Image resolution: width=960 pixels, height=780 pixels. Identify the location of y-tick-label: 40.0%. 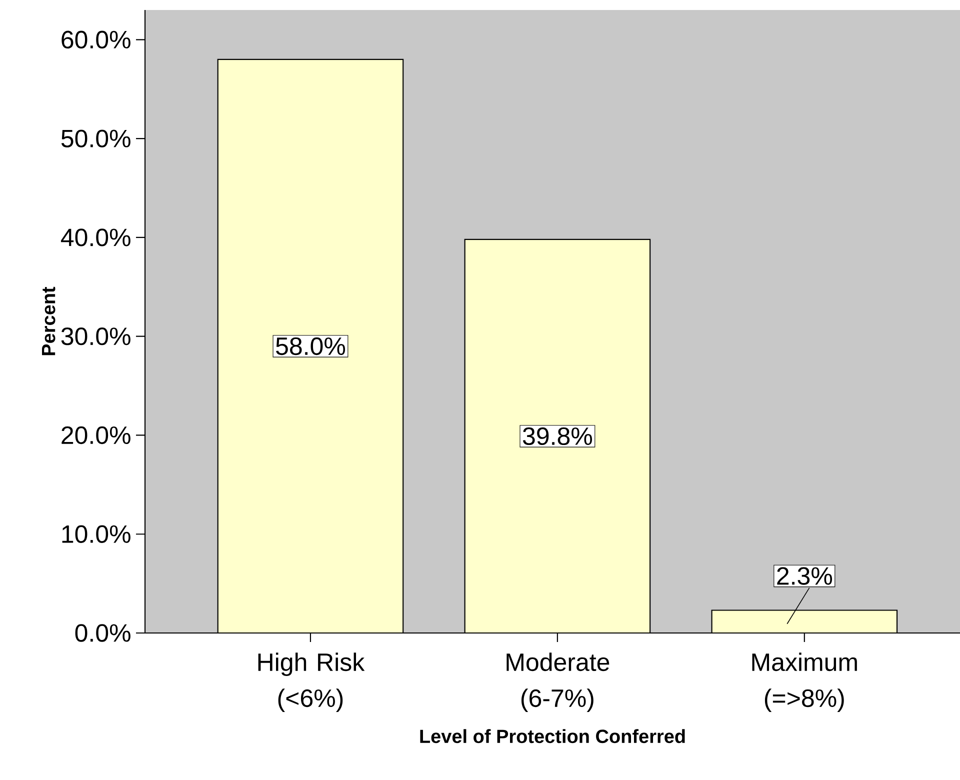
(95, 237).